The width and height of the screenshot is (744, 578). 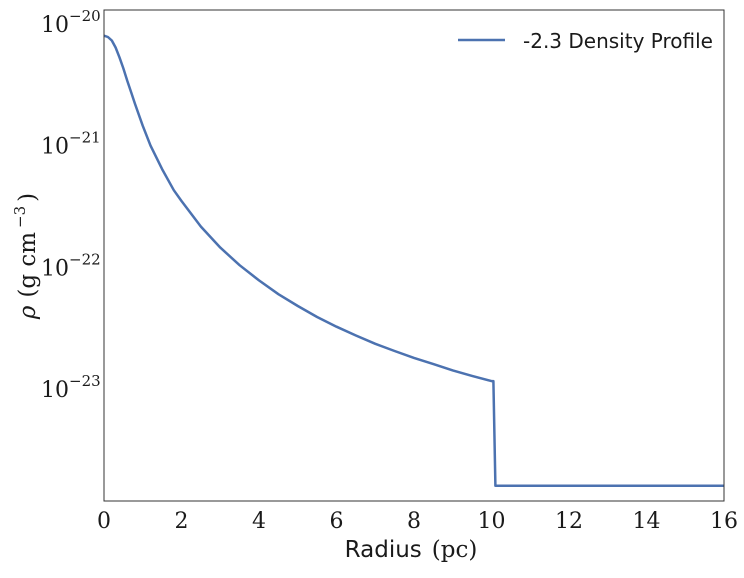 What do you see at coordinates (647, 521) in the screenshot?
I see `x-tick-label: 14` at bounding box center [647, 521].